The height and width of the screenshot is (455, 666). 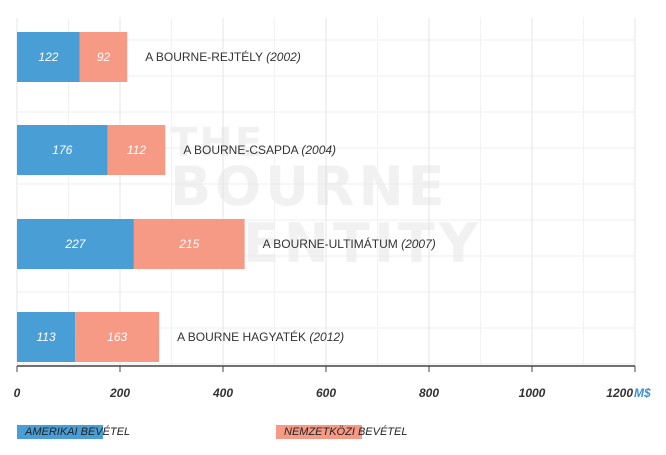 I want to click on x-tick-label: 1000, so click(x=532, y=393).